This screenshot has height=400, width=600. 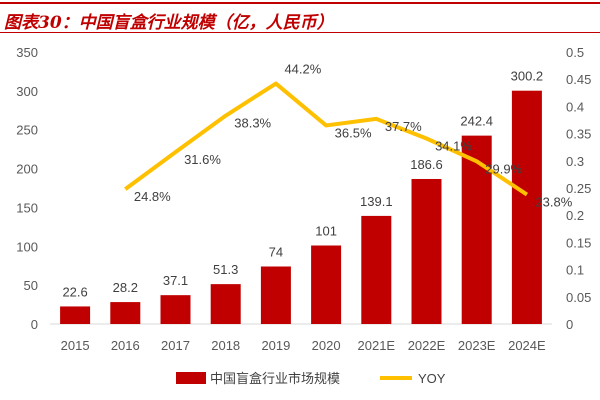 I want to click on right-axis-tick: 0.2, so click(x=575, y=215).